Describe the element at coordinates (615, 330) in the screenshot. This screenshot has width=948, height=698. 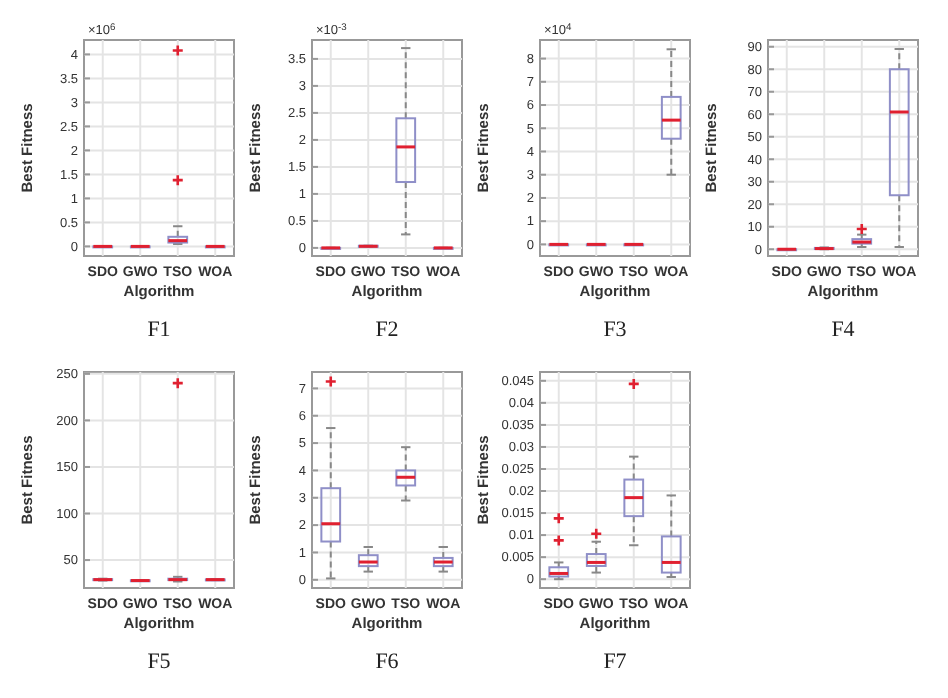
I see `text: F3` at that location.